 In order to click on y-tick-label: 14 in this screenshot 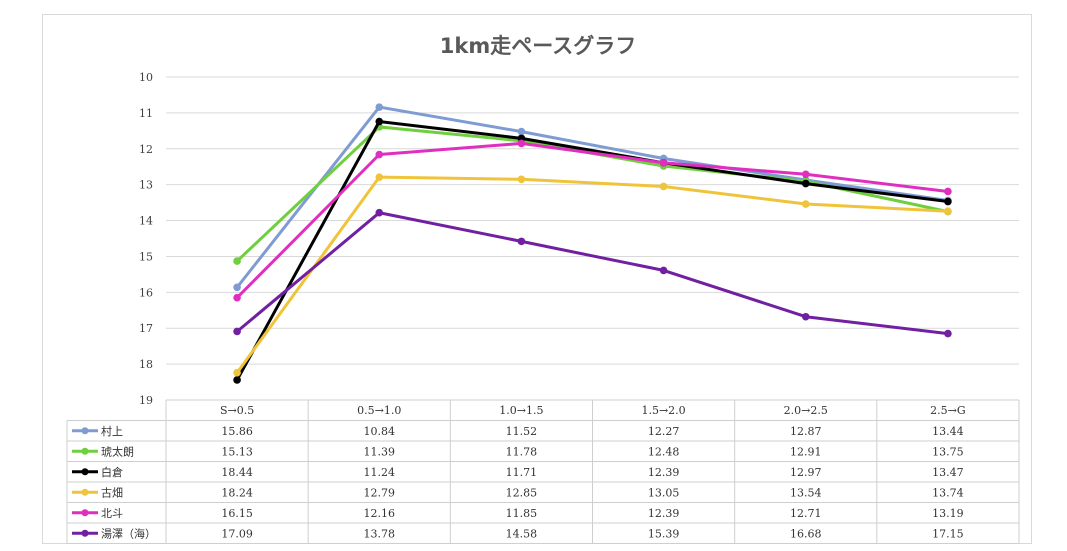, I will do `click(146, 221)`.